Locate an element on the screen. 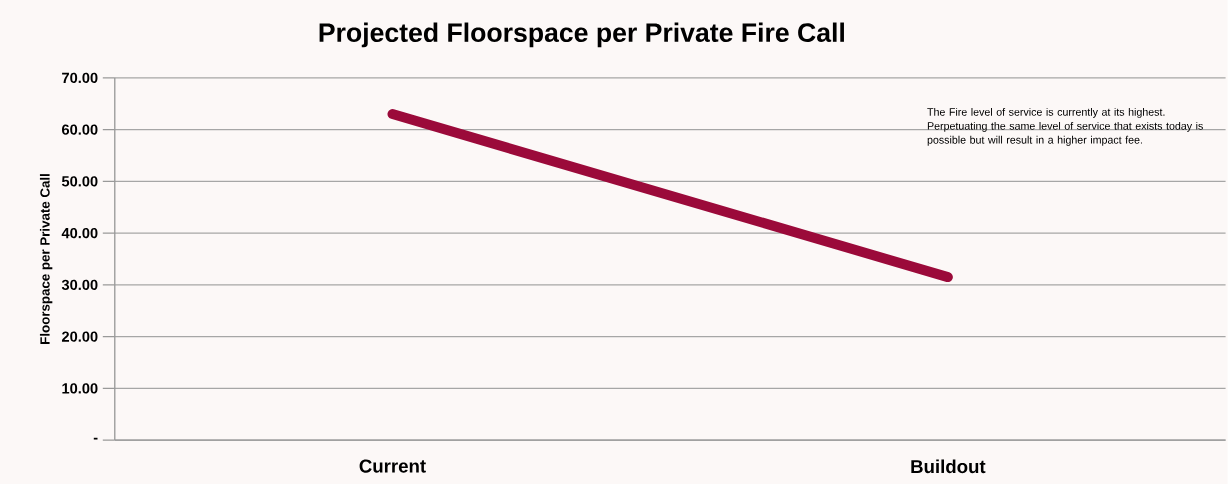  y-axis-title: Floorspace per Private Call is located at coordinates (46, 259).